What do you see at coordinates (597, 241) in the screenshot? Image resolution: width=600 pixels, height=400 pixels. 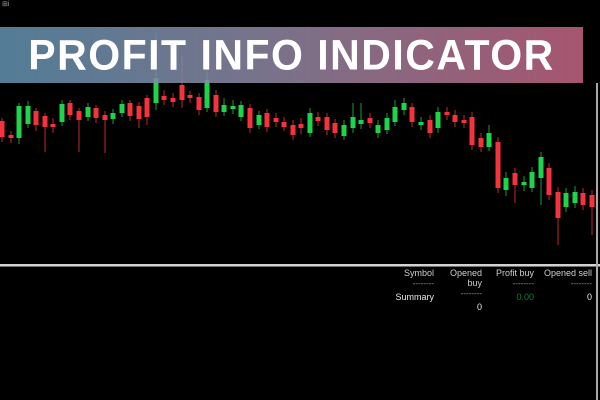 I see `chart-right-border` at bounding box center [597, 241].